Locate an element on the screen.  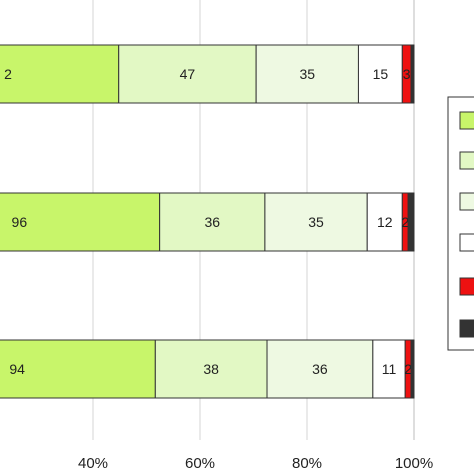
data-label: 3 is located at coordinates (407, 74).